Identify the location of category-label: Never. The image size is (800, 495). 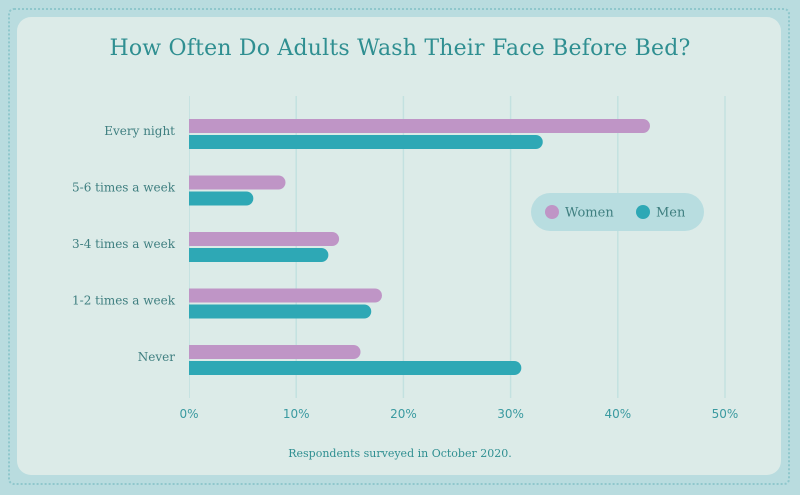
(156, 357).